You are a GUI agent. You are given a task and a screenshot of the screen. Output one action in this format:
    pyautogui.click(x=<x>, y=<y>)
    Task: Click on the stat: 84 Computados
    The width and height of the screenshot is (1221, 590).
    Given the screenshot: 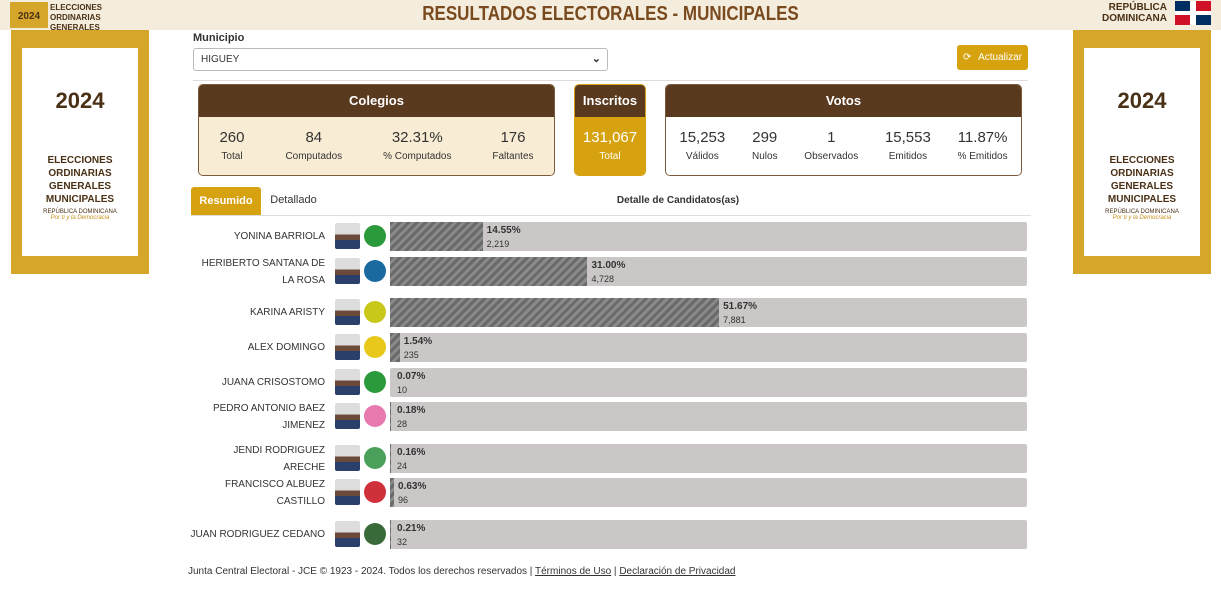 What is the action you would take?
    pyautogui.click(x=314, y=152)
    